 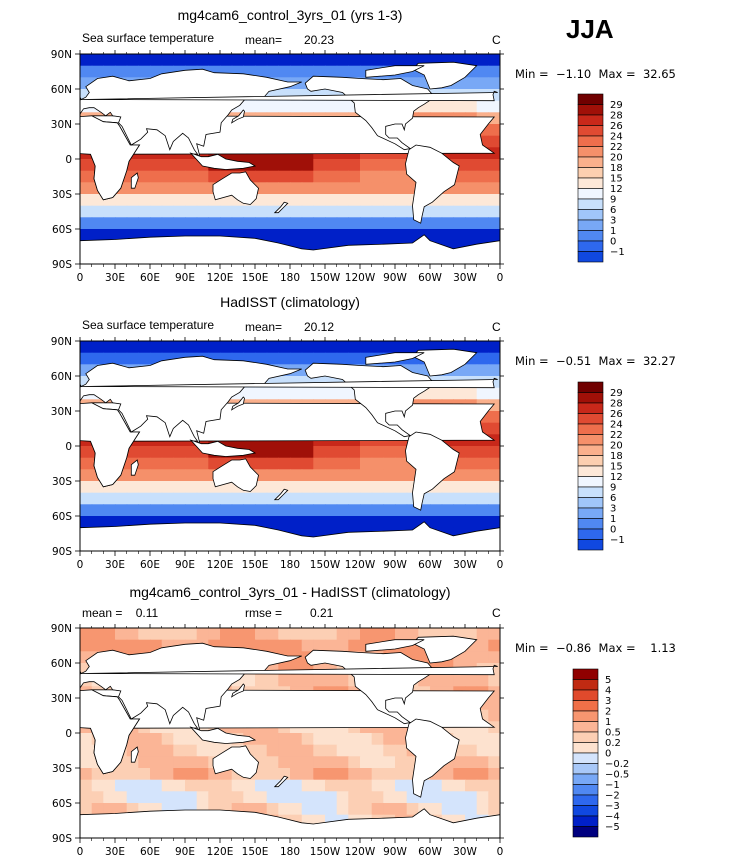 I want to click on colorbar-label: 20, so click(x=616, y=446).